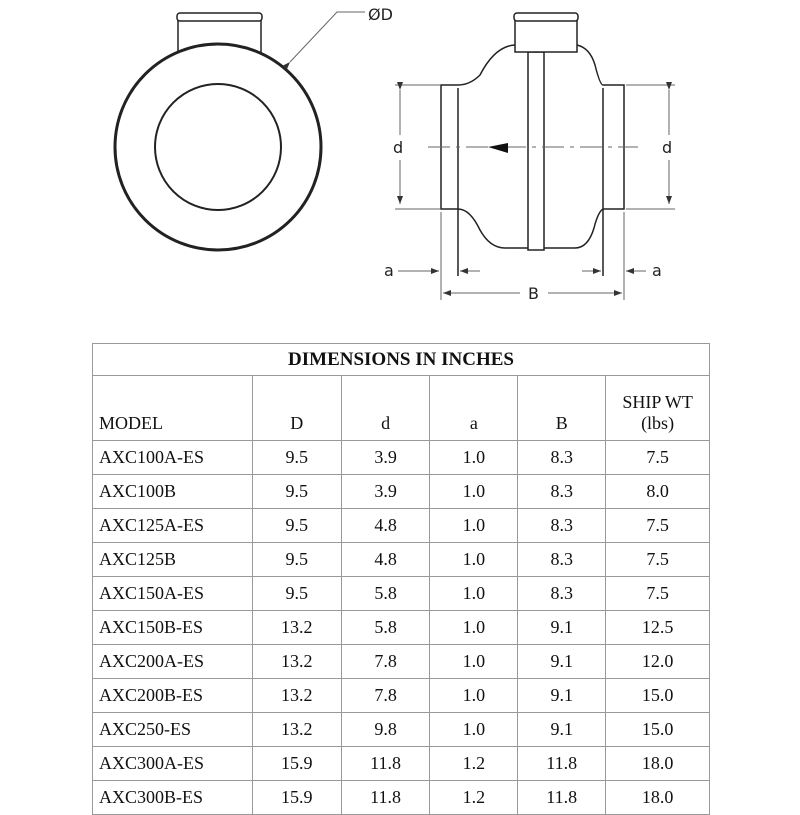  What do you see at coordinates (172, 559) in the screenshot?
I see `model-cell: AXC125B` at bounding box center [172, 559].